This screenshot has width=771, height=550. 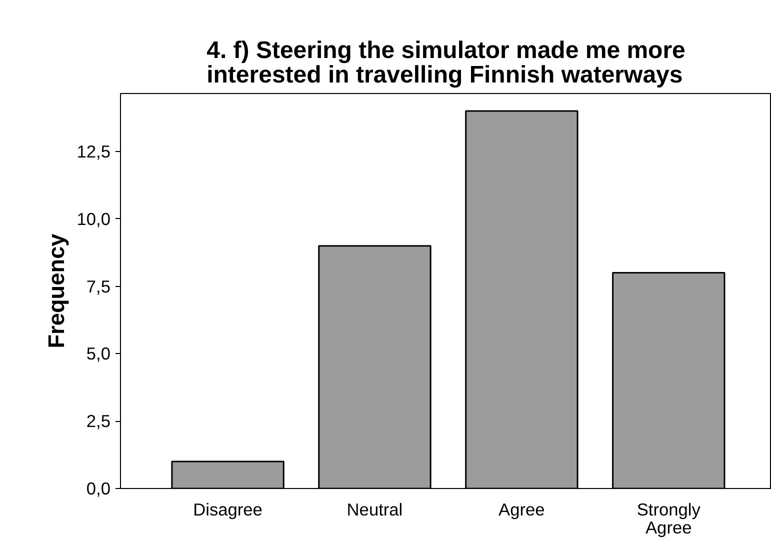 I want to click on y-tick-label: 5,0, so click(x=98, y=354).